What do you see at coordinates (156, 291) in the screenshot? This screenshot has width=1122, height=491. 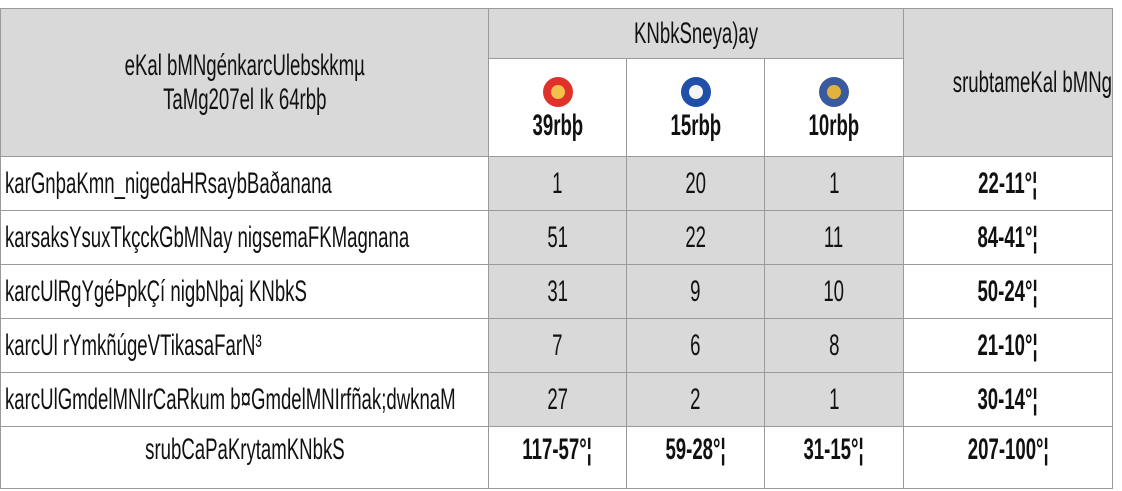 I see `cell-text: karcUlRgYgéÞpkÇí nigbNþaj KNbkS` at bounding box center [156, 291].